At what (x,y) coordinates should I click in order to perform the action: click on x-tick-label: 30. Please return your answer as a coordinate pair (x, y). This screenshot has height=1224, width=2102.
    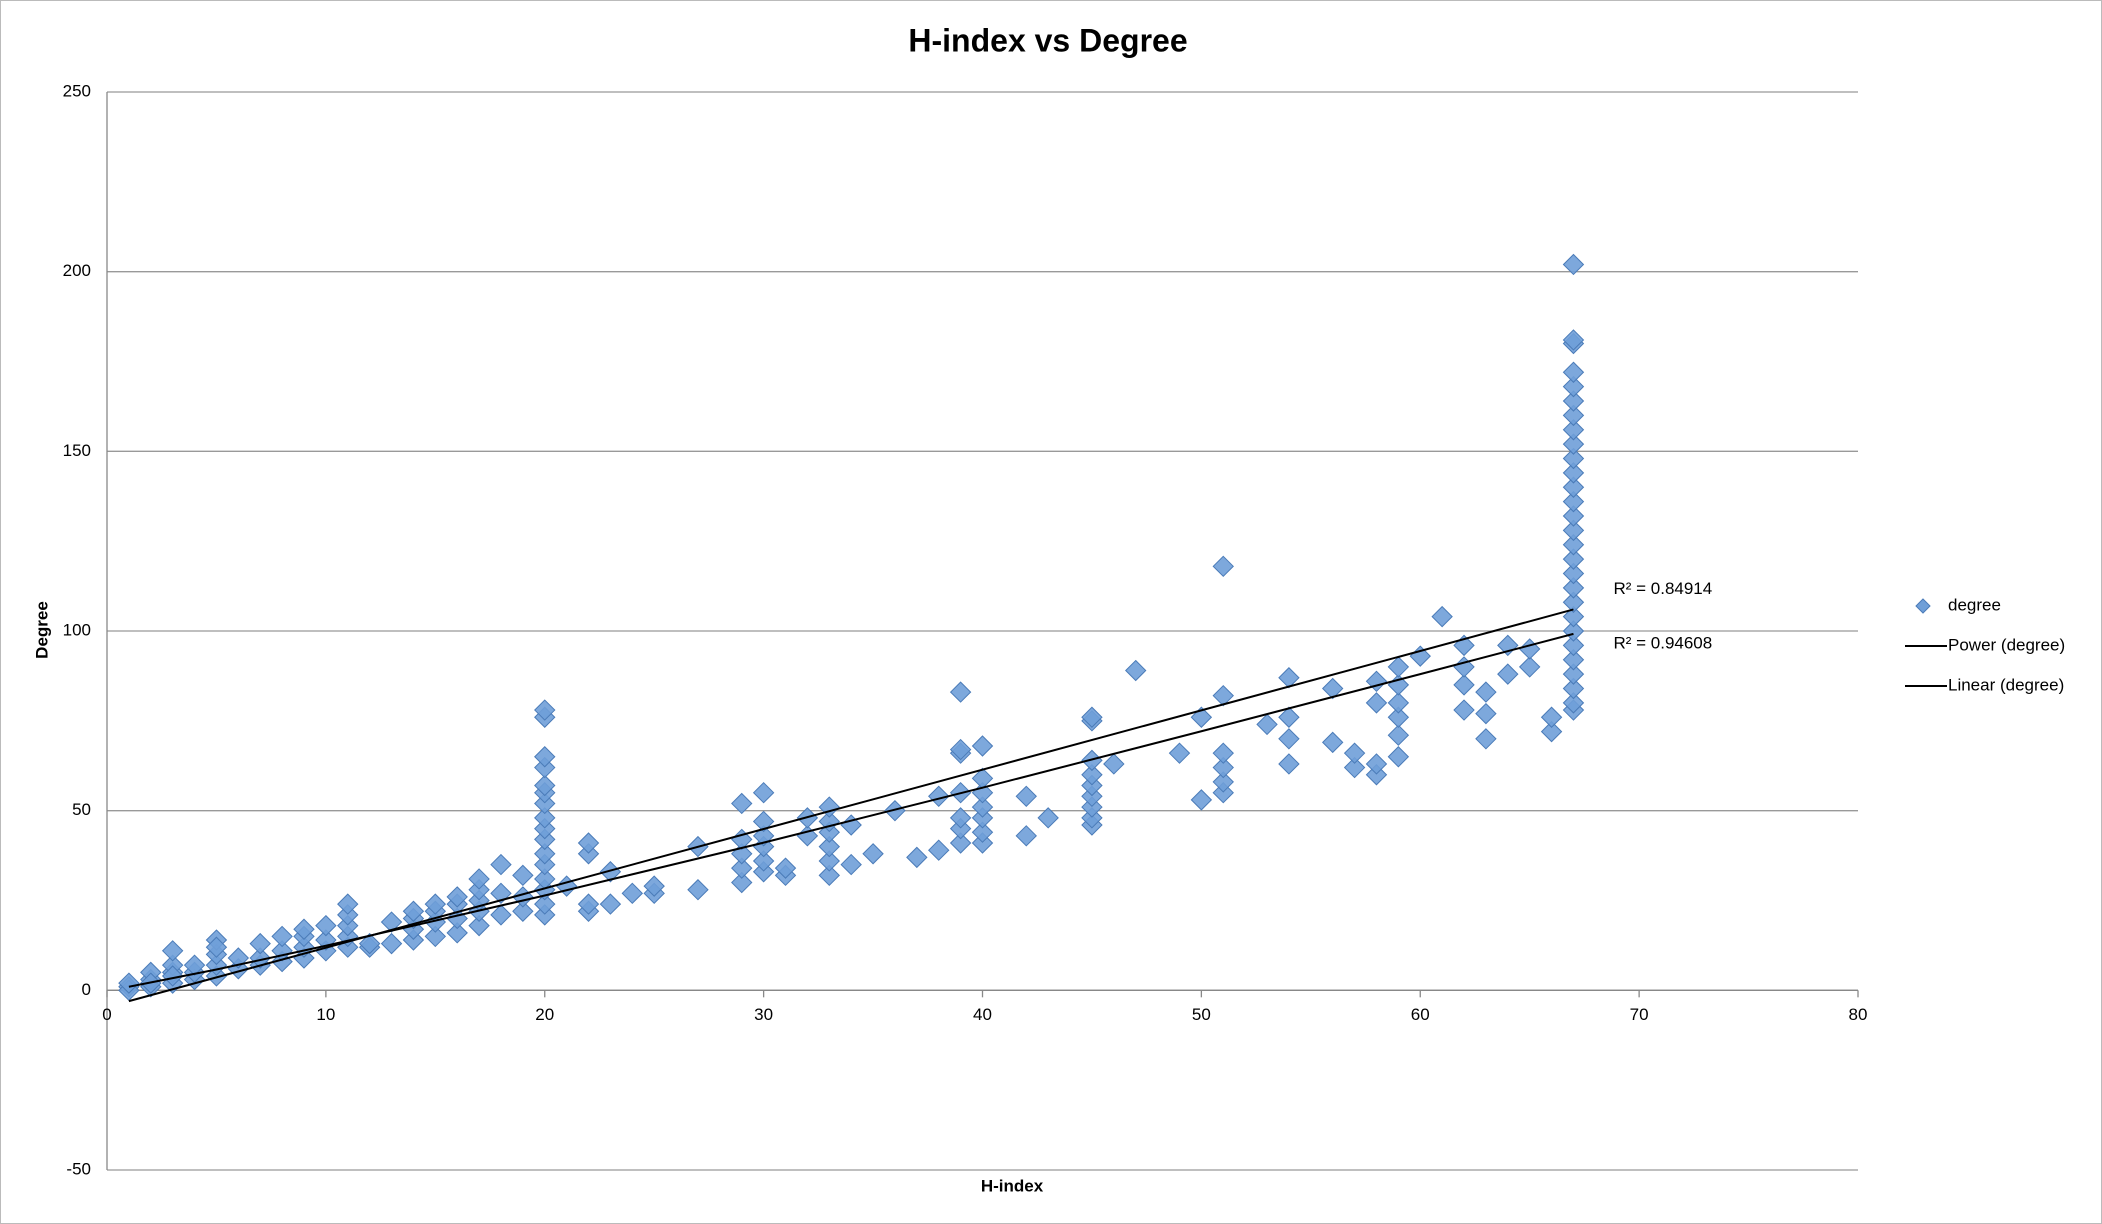
    Looking at the image, I should click on (763, 1014).